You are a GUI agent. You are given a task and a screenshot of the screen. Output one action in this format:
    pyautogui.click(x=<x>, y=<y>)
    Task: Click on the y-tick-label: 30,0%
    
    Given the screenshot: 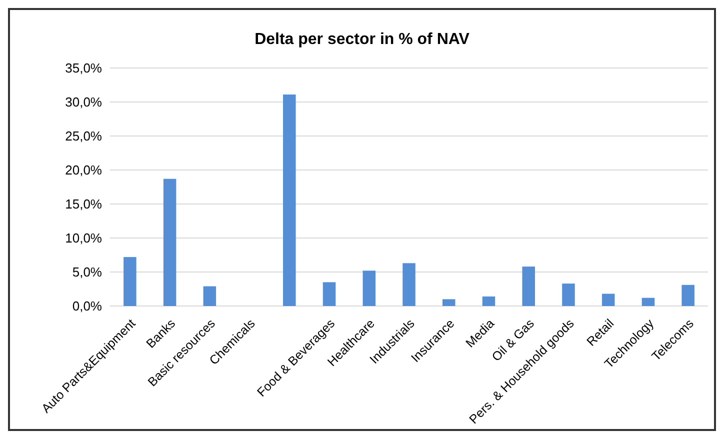 What is the action you would take?
    pyautogui.click(x=83, y=102)
    